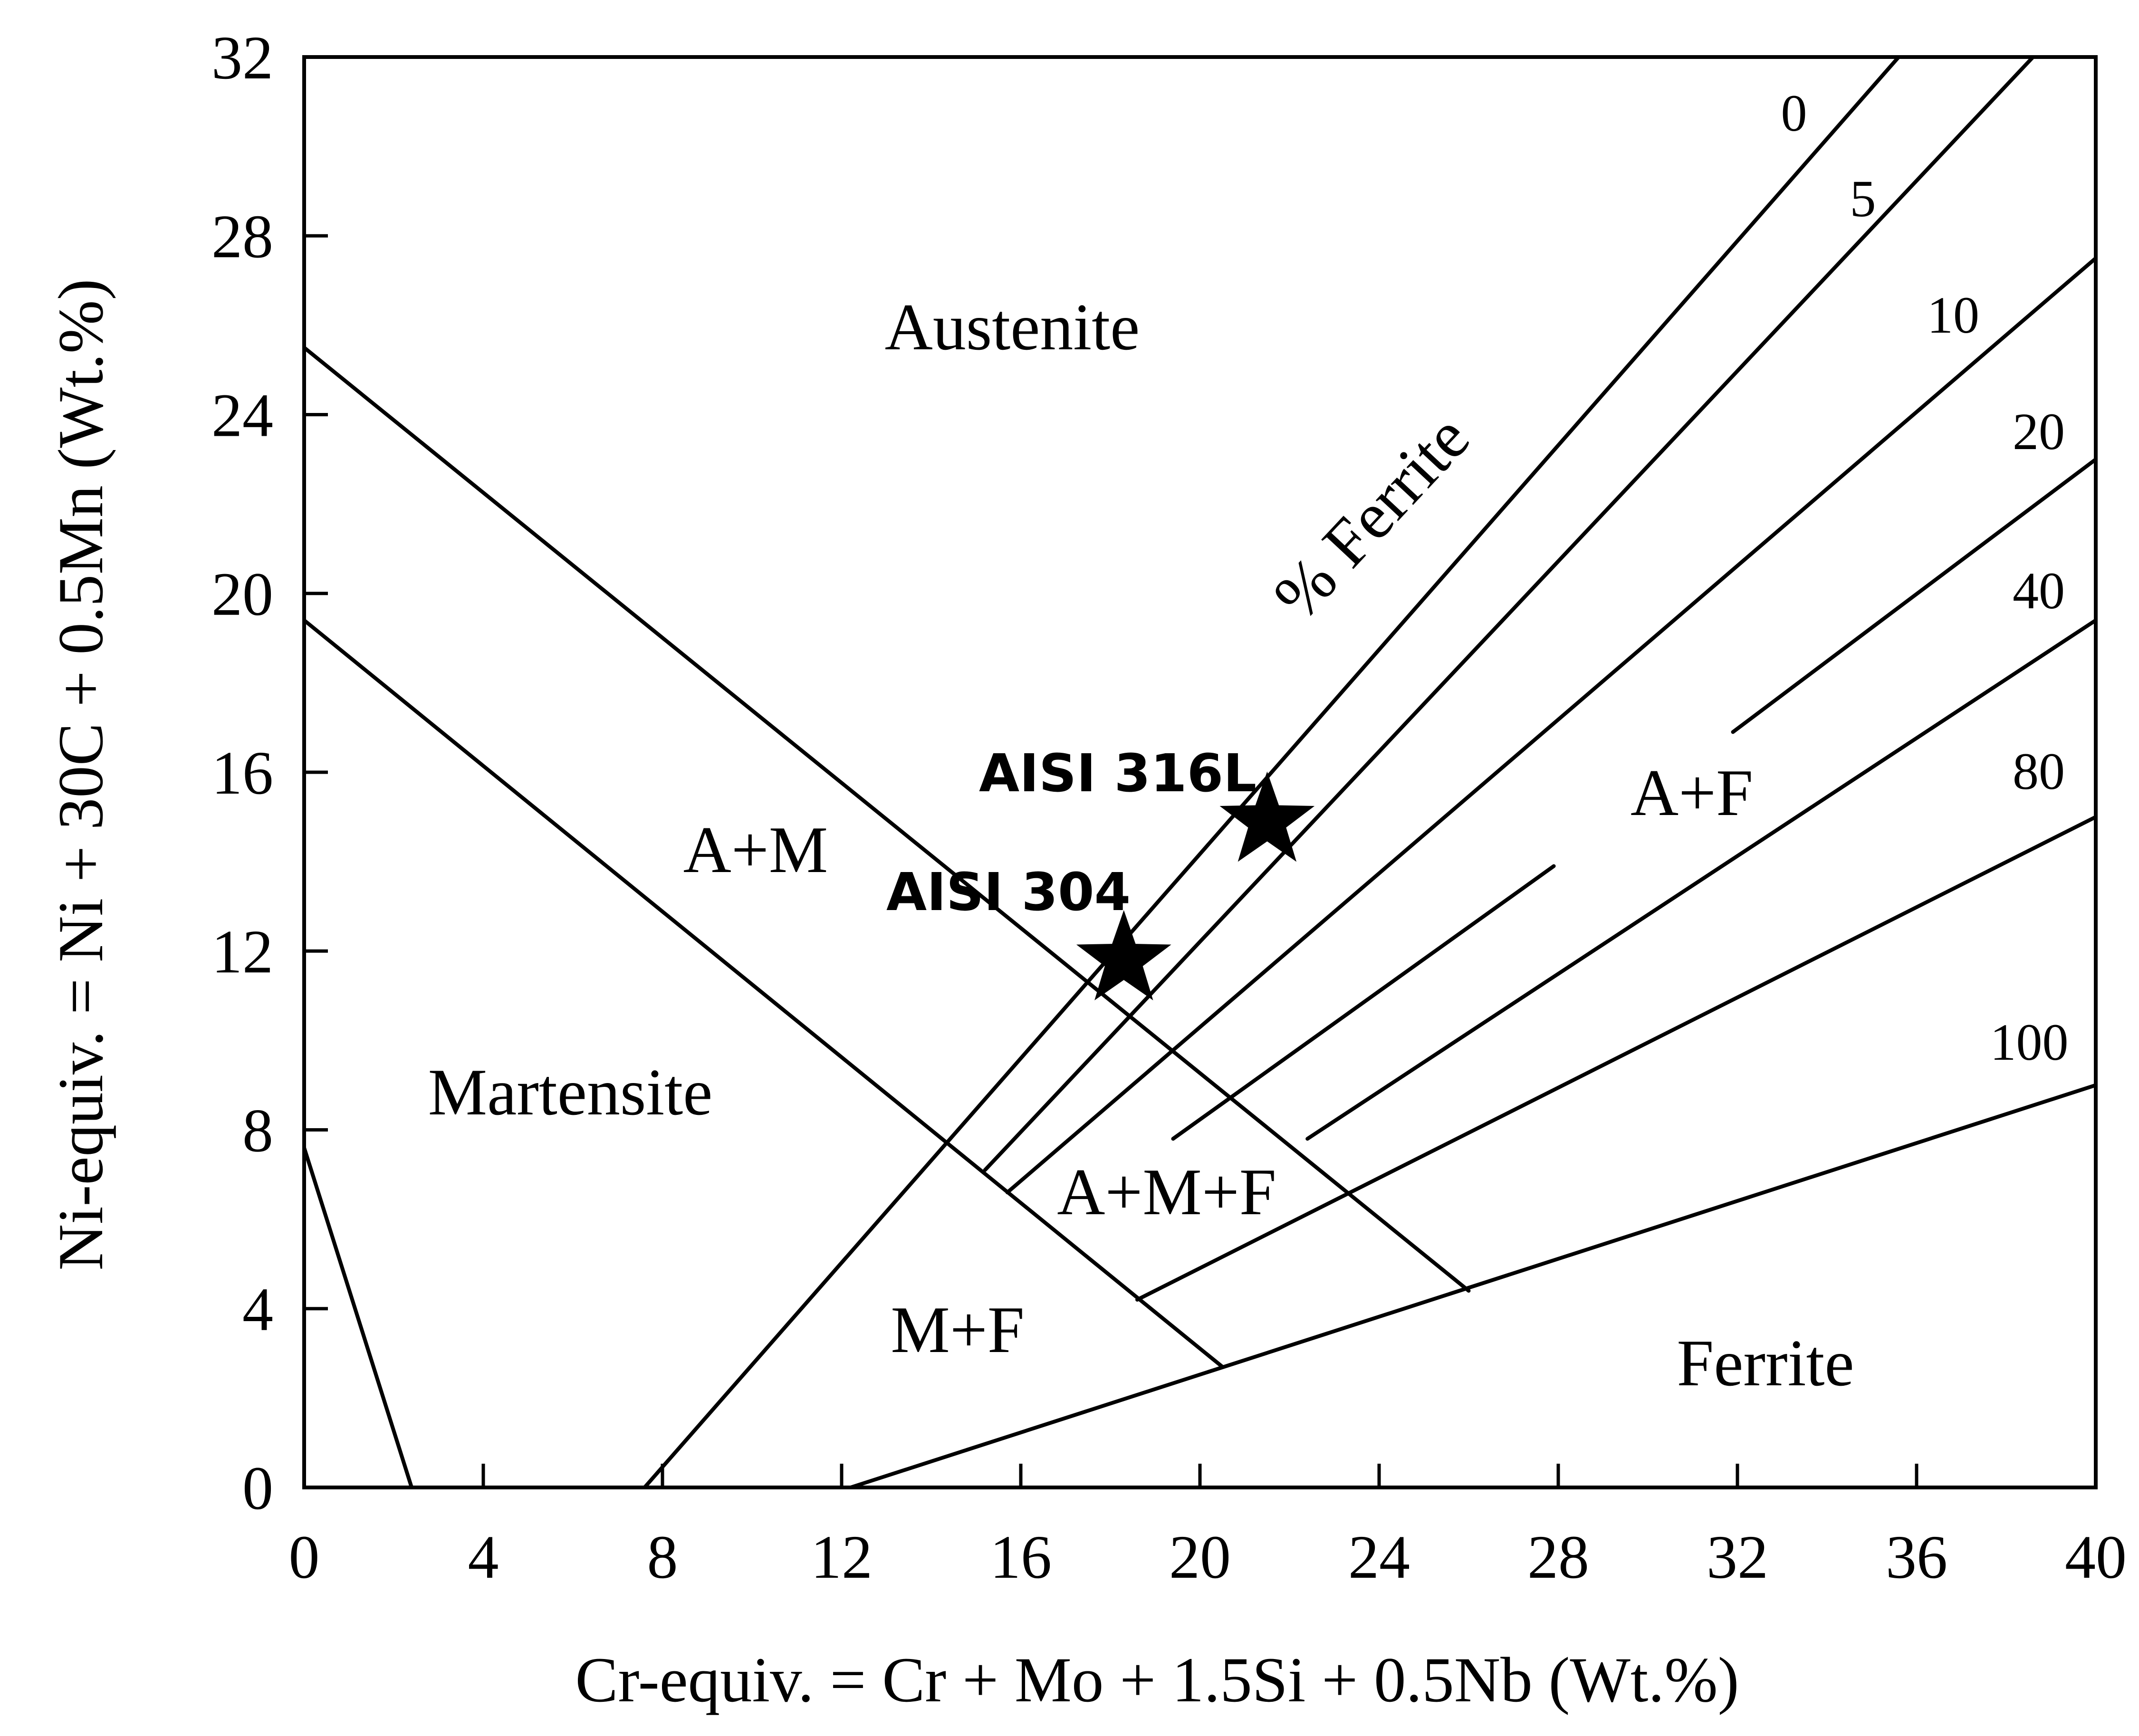 Image resolution: width=2139 pixels, height=1736 pixels. What do you see at coordinates (570, 1092) in the screenshot?
I see `region-label-martensite: Martensite` at bounding box center [570, 1092].